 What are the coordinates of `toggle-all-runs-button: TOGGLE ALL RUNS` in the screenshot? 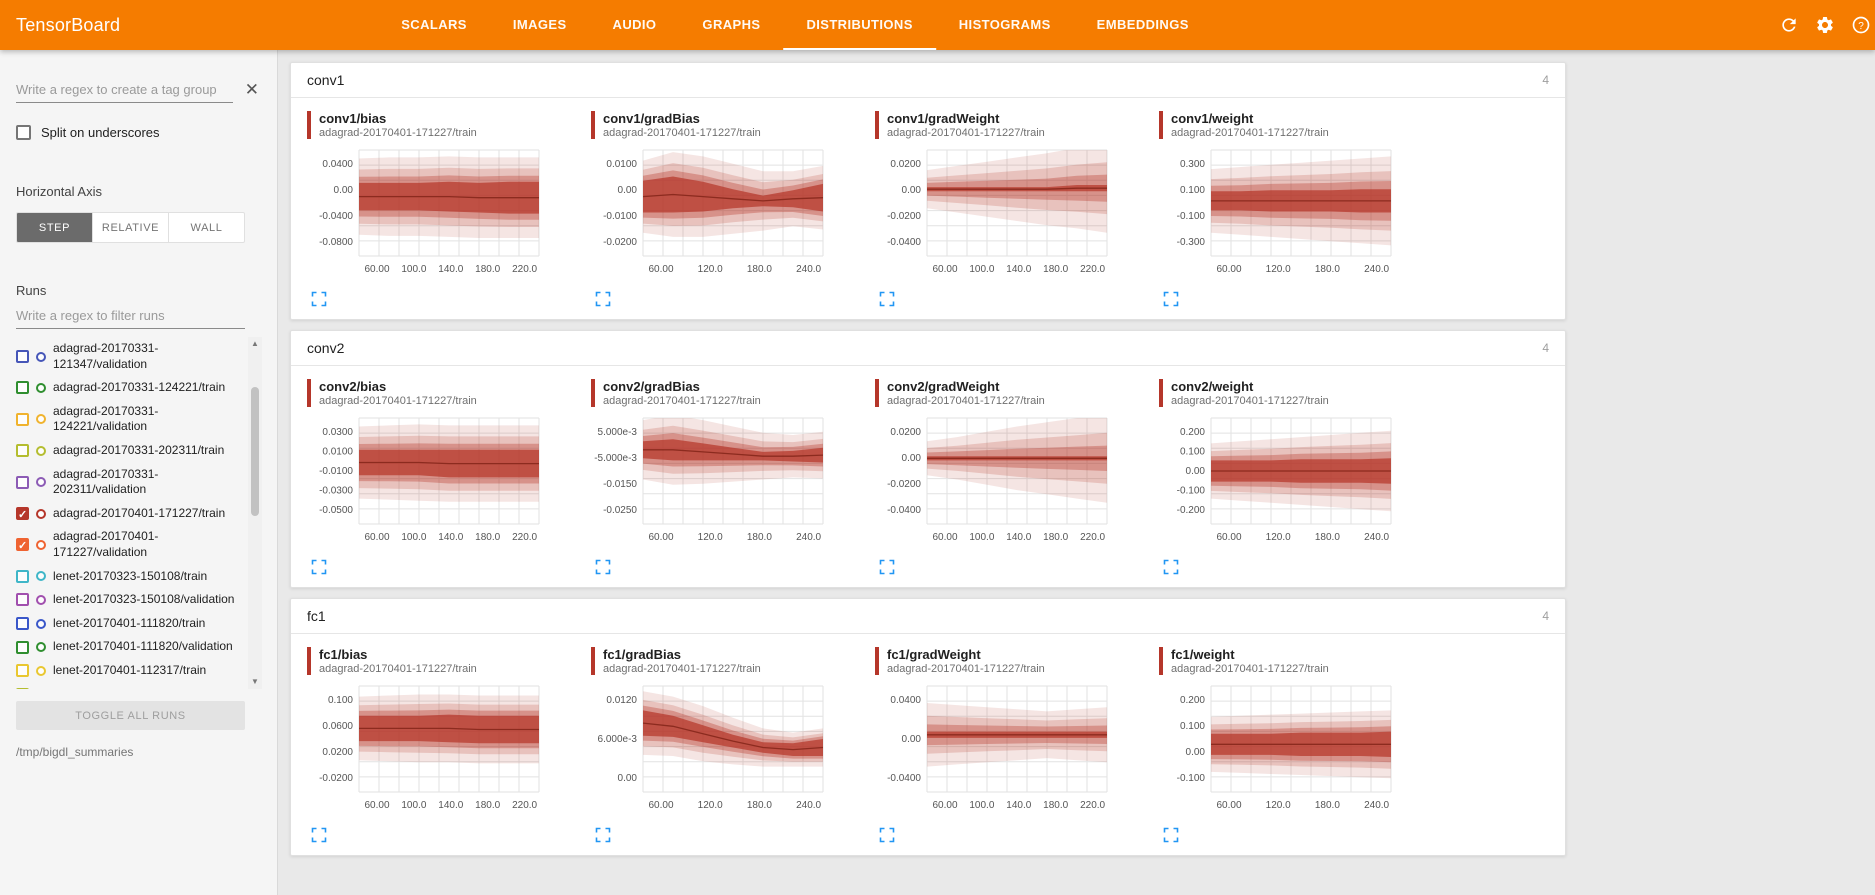 It's located at (130, 715).